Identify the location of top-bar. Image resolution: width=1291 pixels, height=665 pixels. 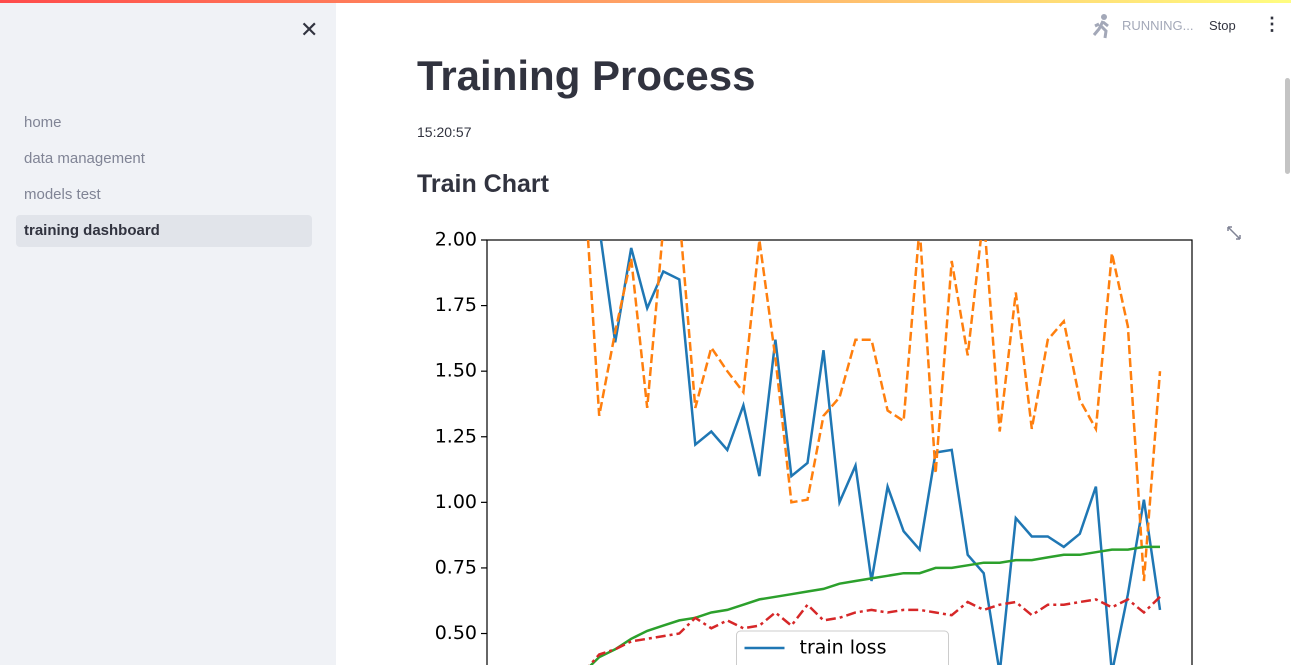
(645, 1).